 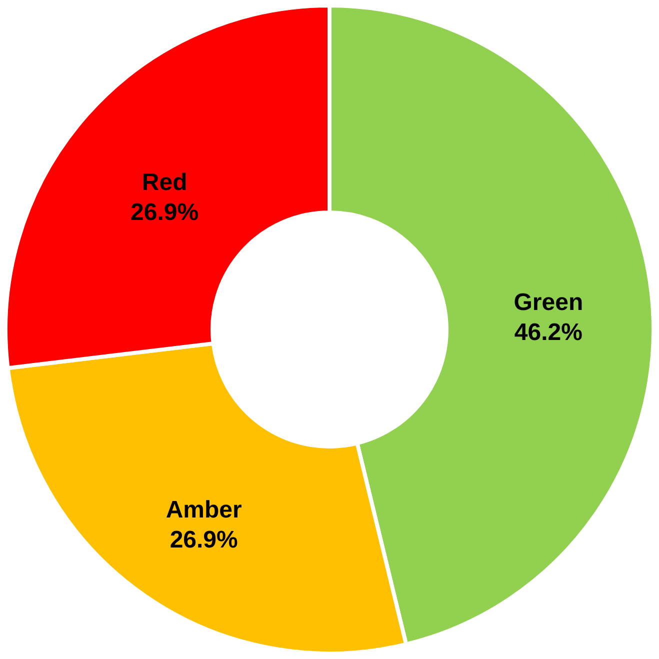 I want to click on slice-label: Amber, so click(x=204, y=510).